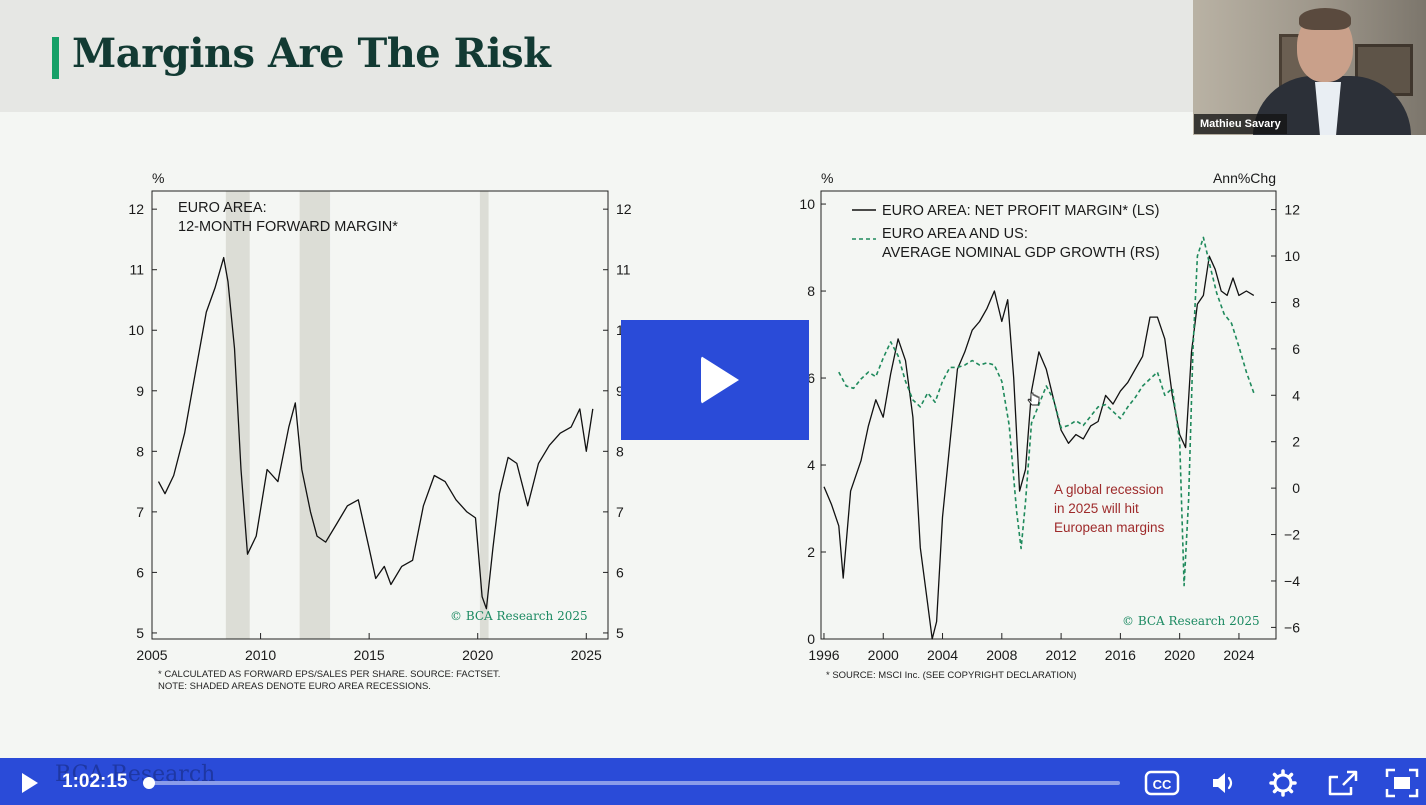 The image size is (1426, 805). Describe the element at coordinates (288, 227) in the screenshot. I see `left-legend-line2: 12-MONTH FORWARD MARGIN*` at that location.